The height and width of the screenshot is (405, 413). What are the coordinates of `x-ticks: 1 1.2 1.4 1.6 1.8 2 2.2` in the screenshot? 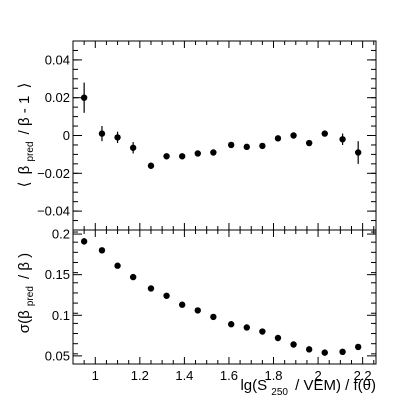 It's located at (232, 375).